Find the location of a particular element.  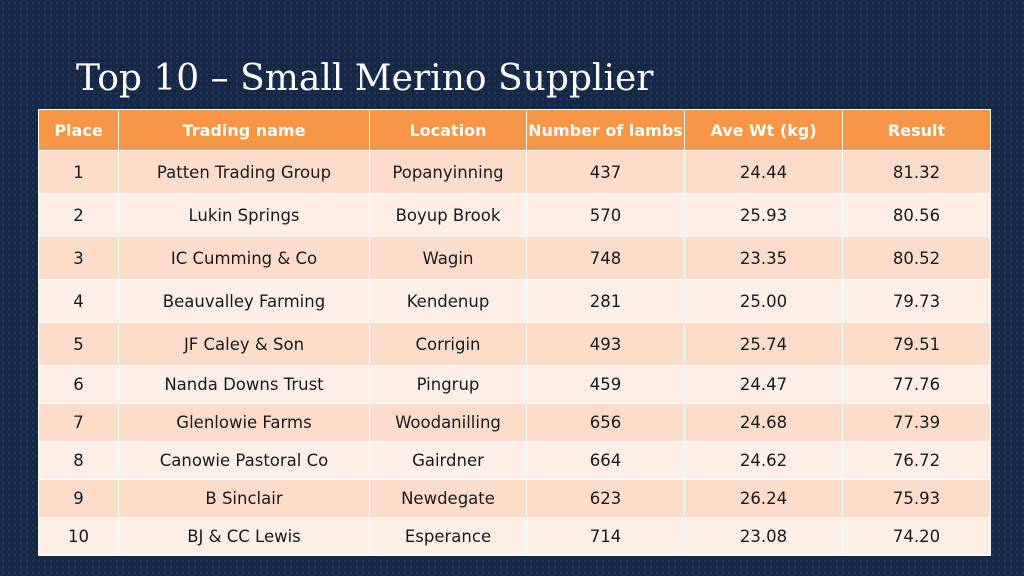

cell-location: Wagin is located at coordinates (448, 258).